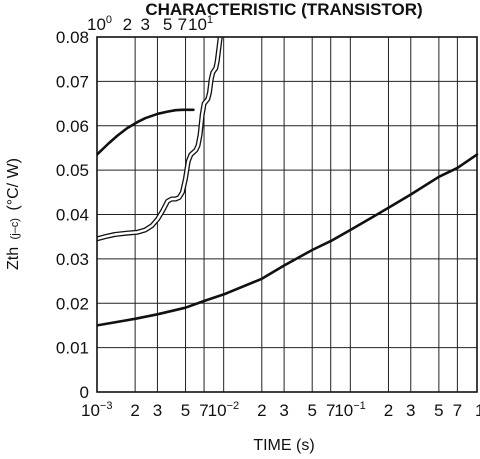  I want to click on top-tick-exponent: 1, so click(210, 20).